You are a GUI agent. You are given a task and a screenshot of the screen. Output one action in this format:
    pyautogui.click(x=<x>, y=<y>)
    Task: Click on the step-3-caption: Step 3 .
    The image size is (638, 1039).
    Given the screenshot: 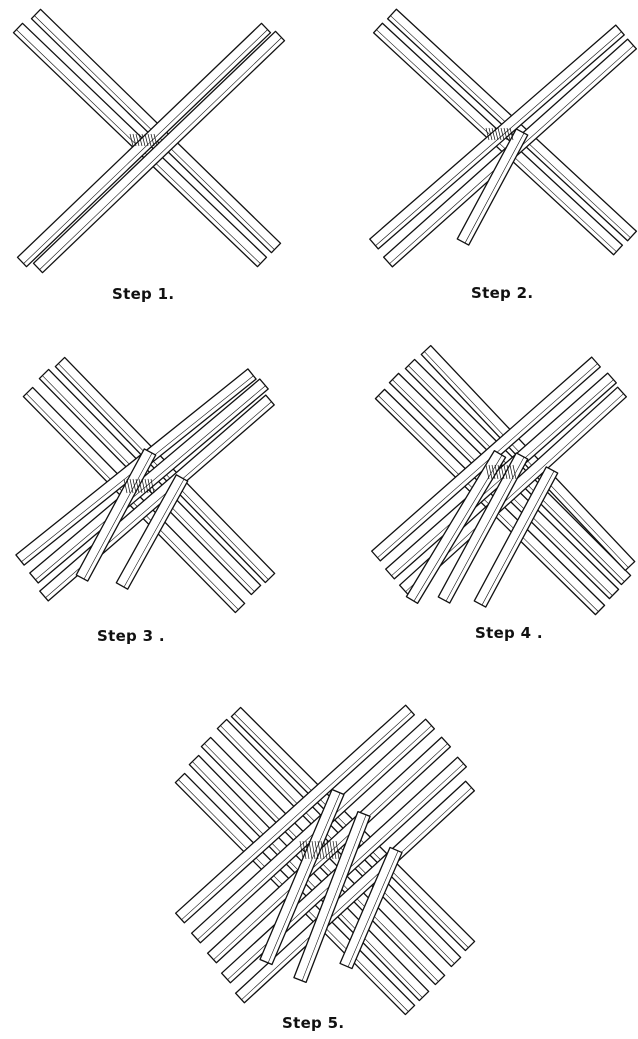 What is the action you would take?
    pyautogui.click(x=131, y=636)
    